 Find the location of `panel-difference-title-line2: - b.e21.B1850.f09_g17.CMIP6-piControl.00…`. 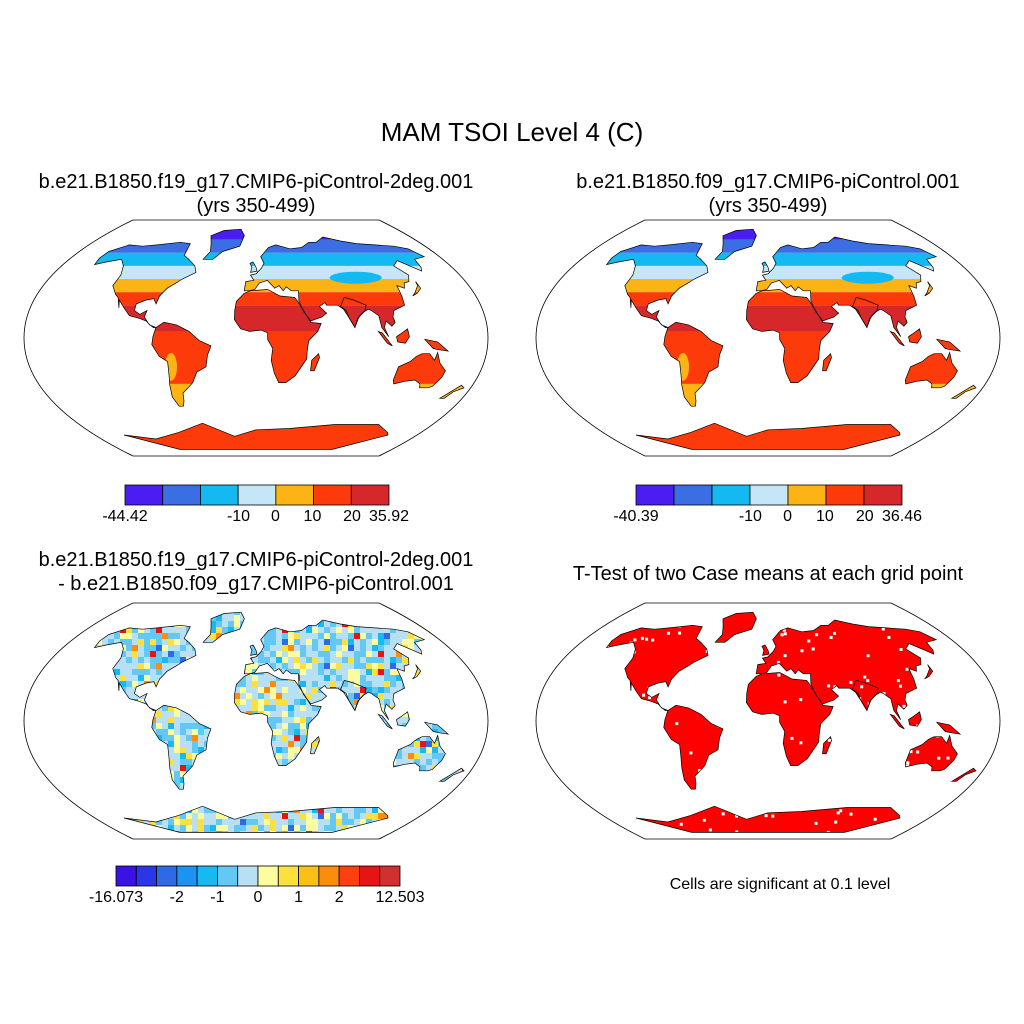

panel-difference-title-line2: - b.e21.B1850.f09_g17.CMIP6-piControl.00… is located at coordinates (256, 584).